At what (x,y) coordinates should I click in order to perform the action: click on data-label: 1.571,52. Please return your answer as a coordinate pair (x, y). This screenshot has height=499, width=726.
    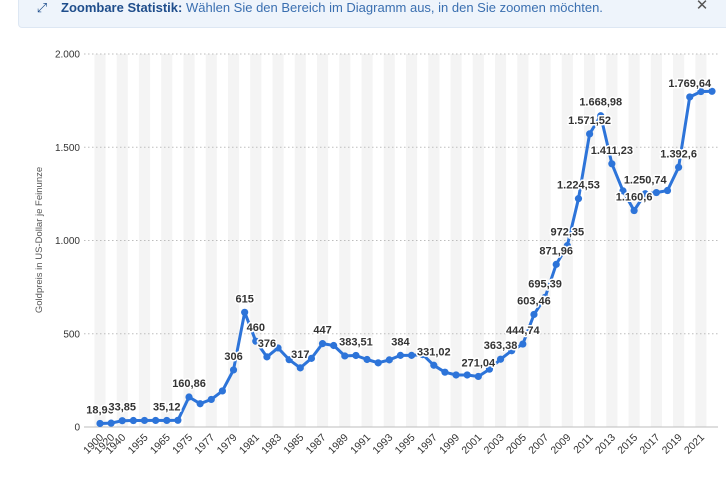
    Looking at the image, I should click on (589, 121).